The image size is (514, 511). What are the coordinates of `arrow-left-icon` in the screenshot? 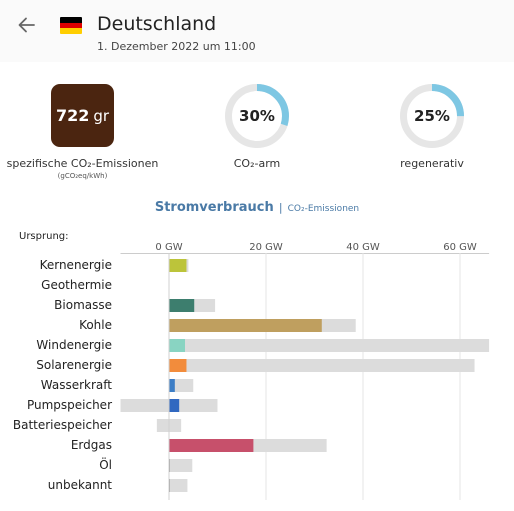 It's located at (26, 25).